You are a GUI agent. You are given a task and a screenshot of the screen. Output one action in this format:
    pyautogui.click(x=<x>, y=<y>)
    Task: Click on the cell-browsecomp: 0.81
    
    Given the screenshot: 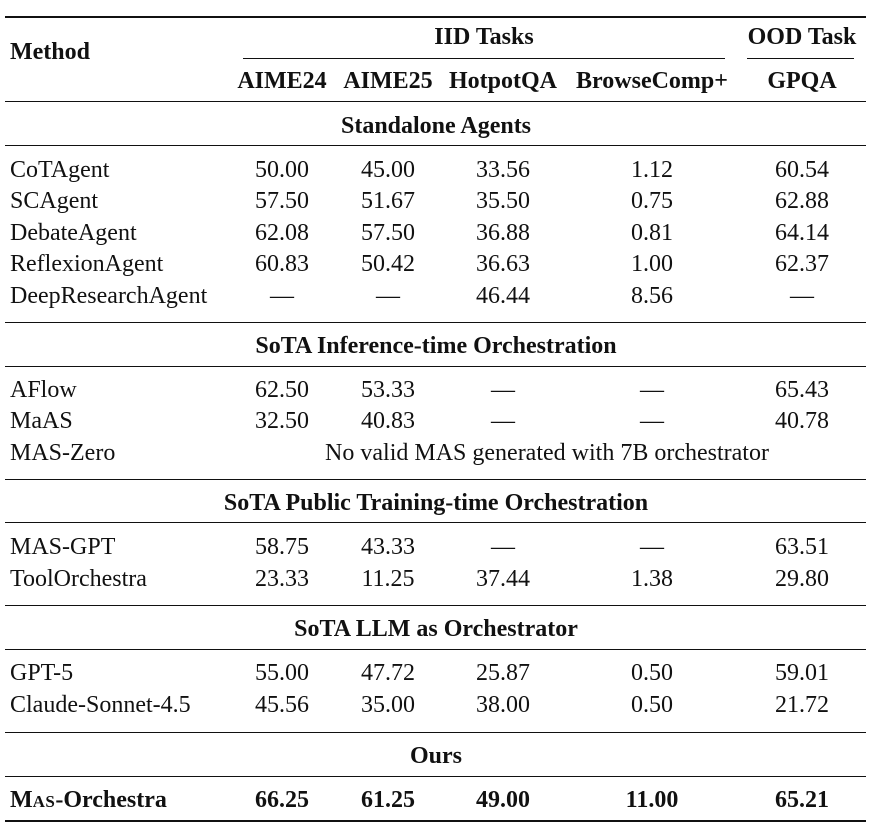 What is the action you would take?
    pyautogui.click(x=652, y=233)
    